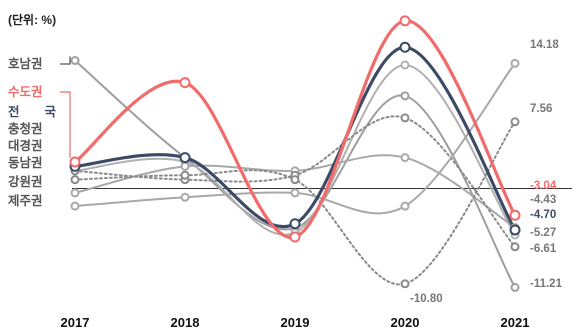 This screenshot has height=331, width=577. Describe the element at coordinates (185, 322) in the screenshot. I see `x-tick-label: 2018` at that location.